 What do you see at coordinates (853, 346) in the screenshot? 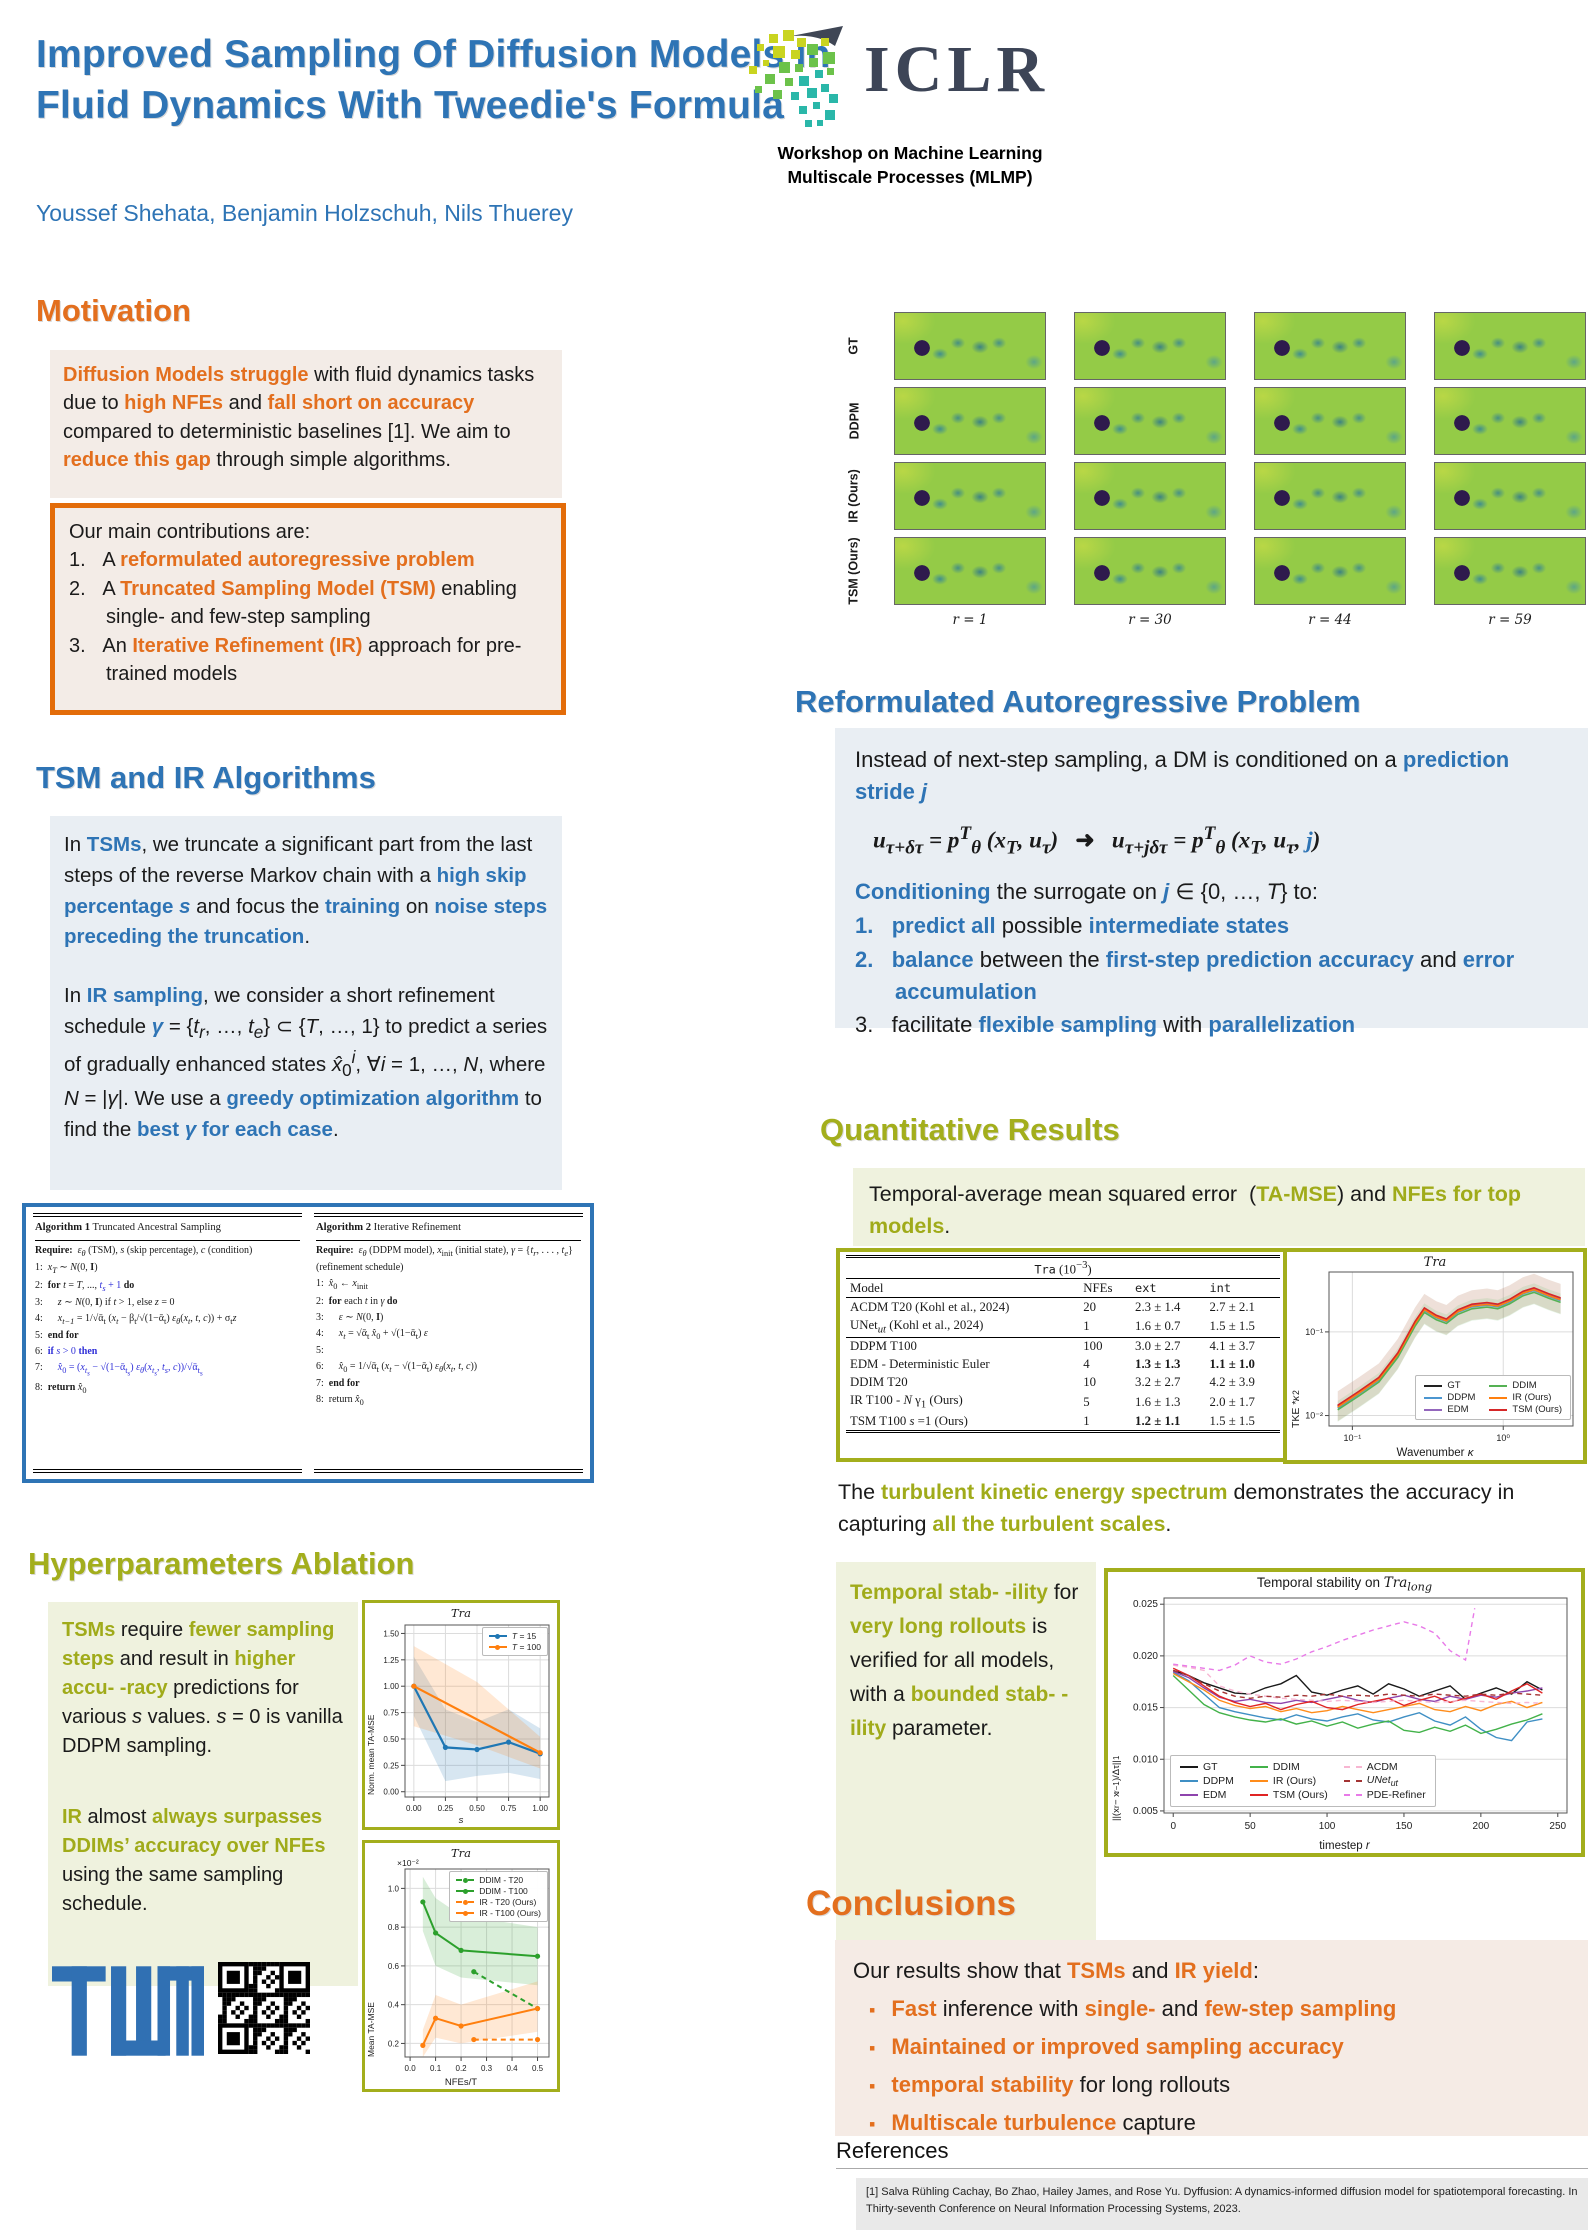
I see `fluid-row-label: GT` at bounding box center [853, 346].